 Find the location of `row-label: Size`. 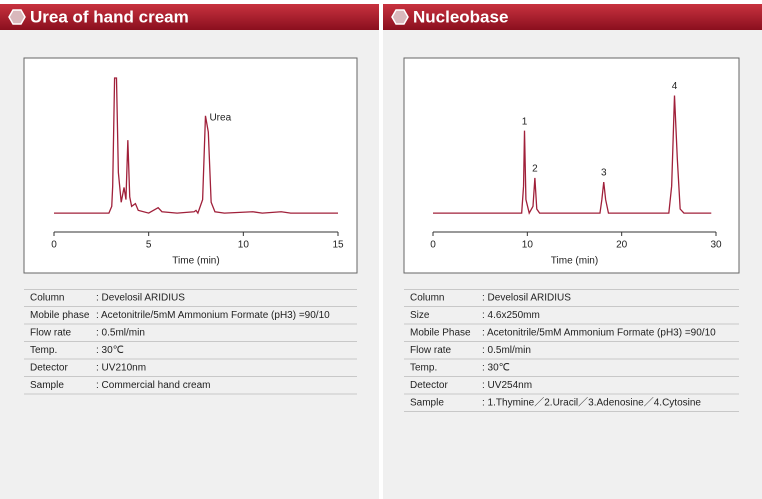

row-label: Size is located at coordinates (420, 315).